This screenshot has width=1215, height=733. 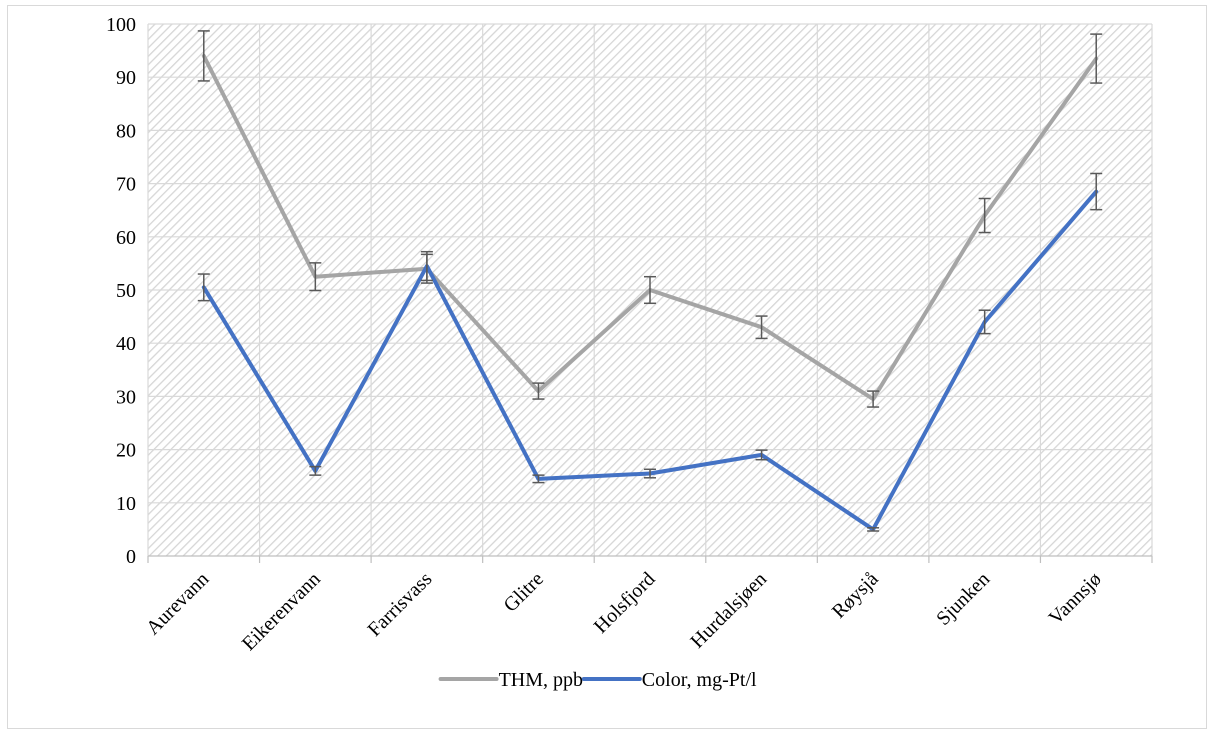 What do you see at coordinates (126, 344) in the screenshot?
I see `y-tick-label: 40` at bounding box center [126, 344].